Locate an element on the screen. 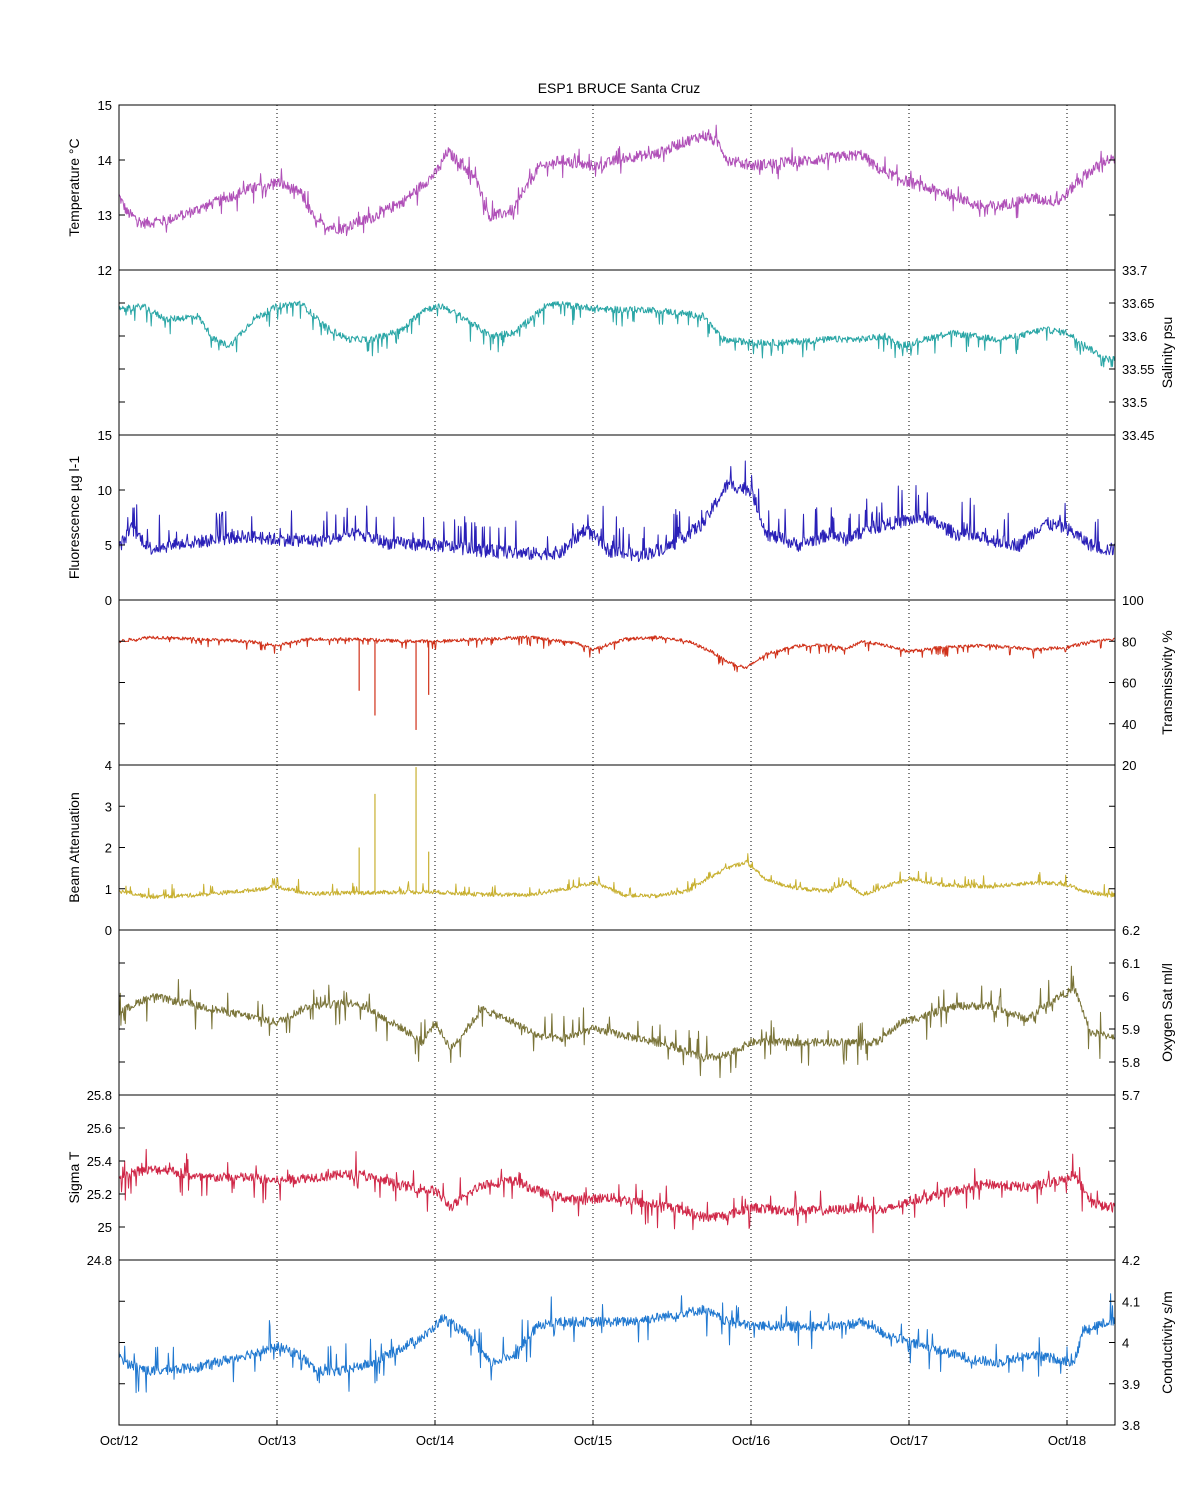 This screenshot has width=1200, height=1501. temperature-tick-label: 14 is located at coordinates (105, 160).